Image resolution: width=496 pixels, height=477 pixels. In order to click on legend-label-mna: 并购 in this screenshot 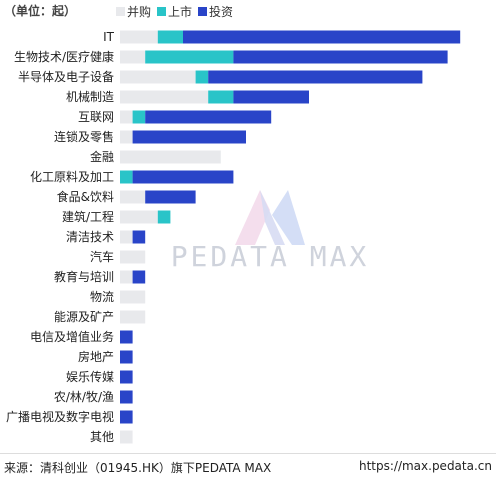, I will do `click(139, 12)`.